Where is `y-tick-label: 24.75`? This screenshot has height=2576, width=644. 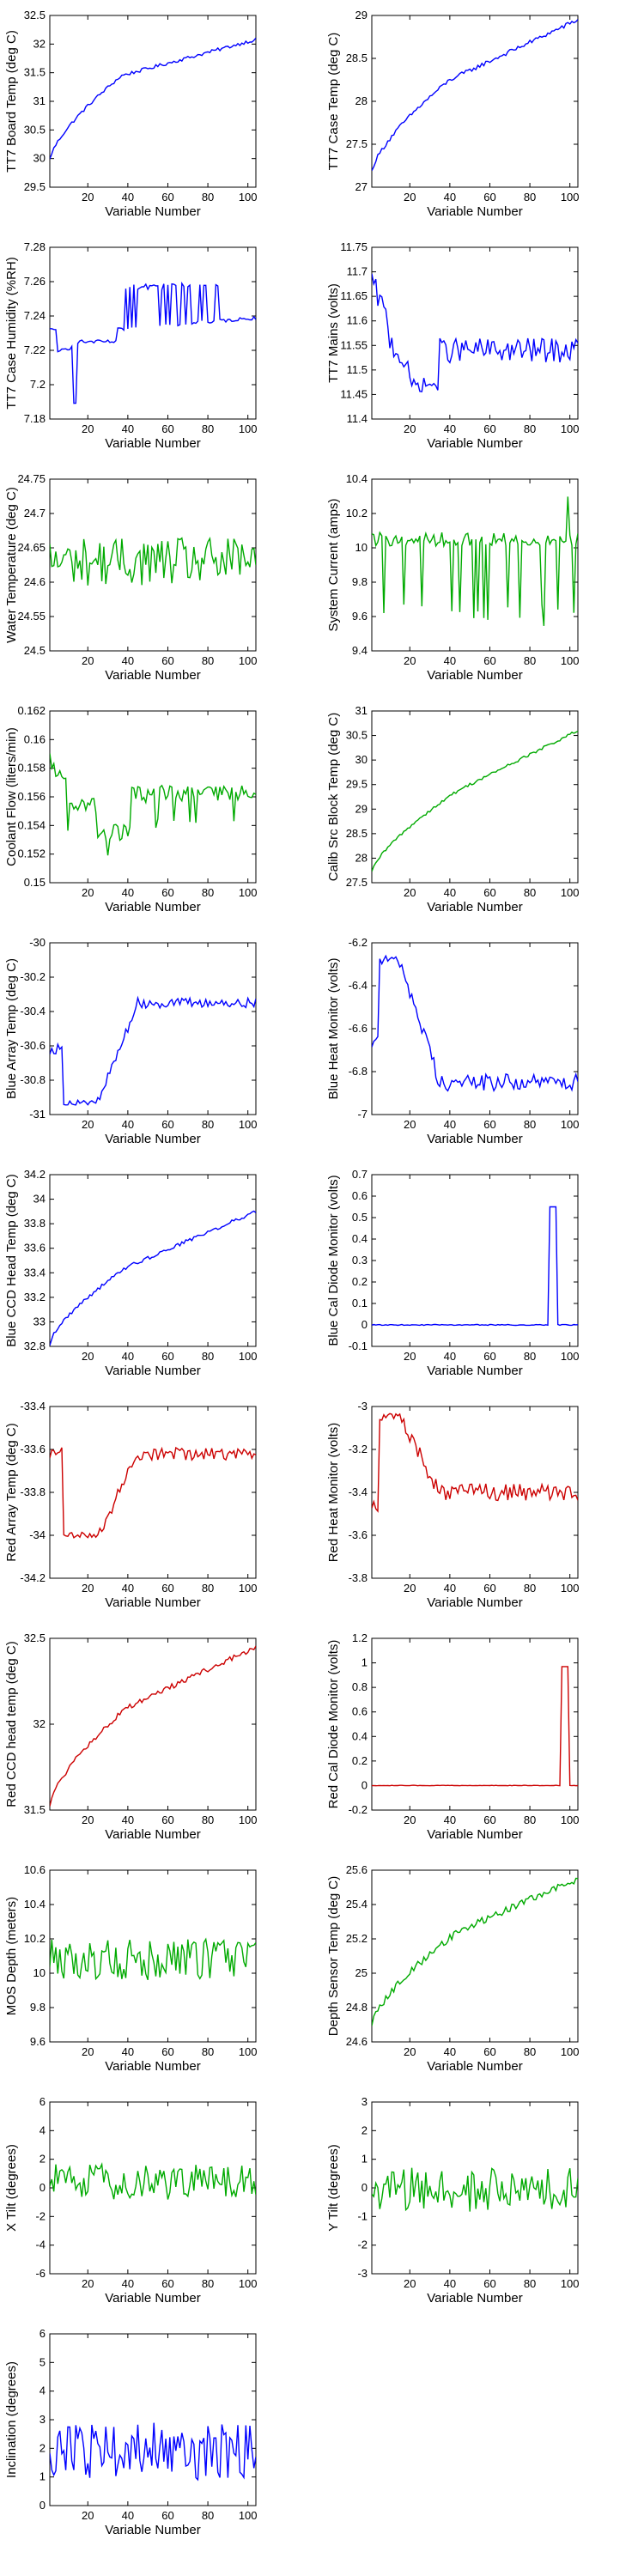 y-tick-label: 24.75 is located at coordinates (32, 479).